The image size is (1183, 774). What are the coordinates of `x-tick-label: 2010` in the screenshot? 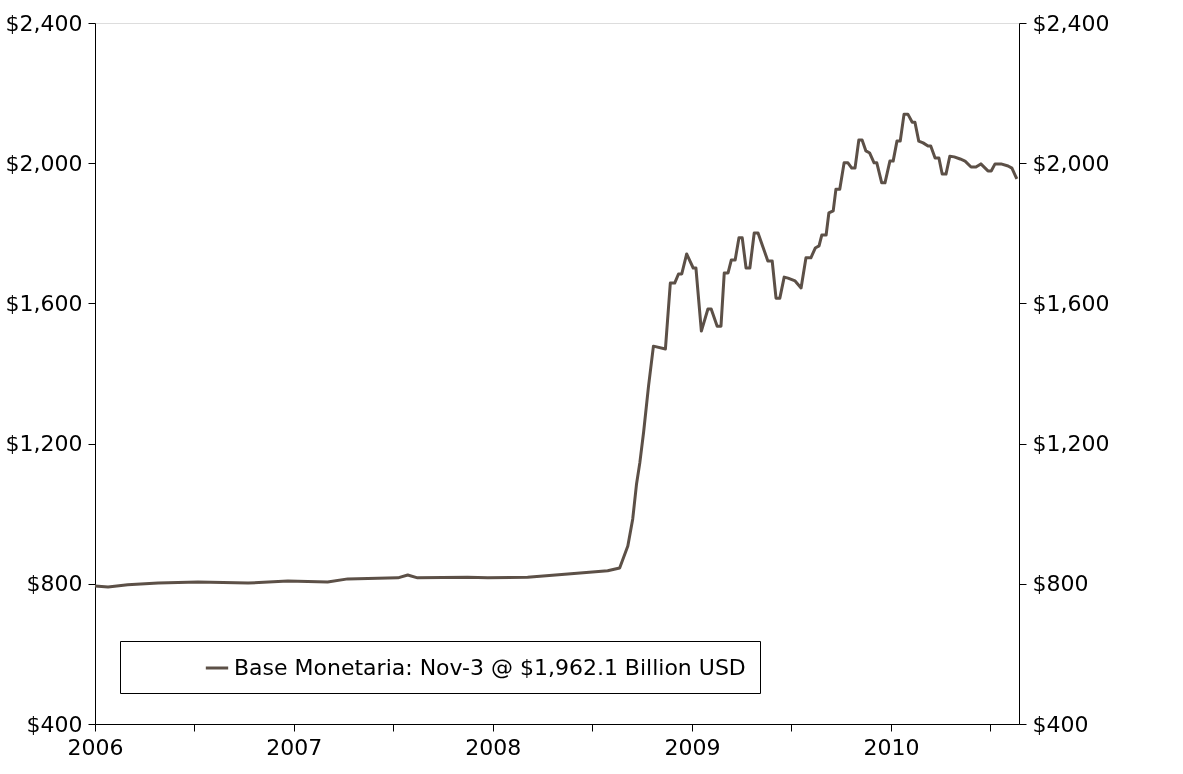 It's located at (891, 747).